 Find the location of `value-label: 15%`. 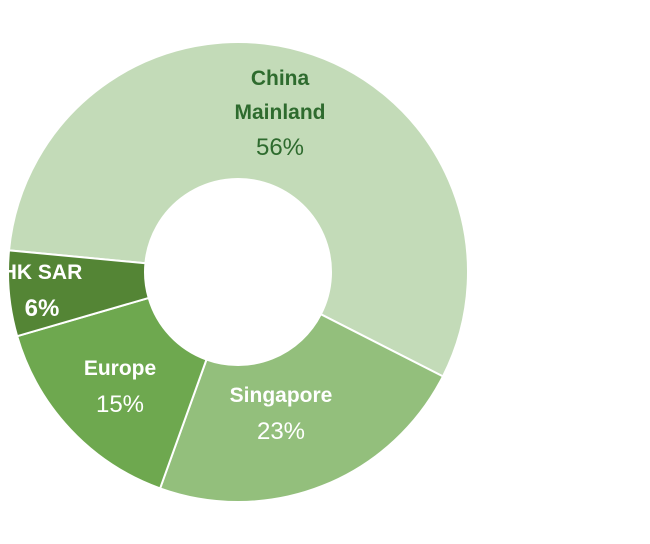

value-label: 15% is located at coordinates (120, 404).